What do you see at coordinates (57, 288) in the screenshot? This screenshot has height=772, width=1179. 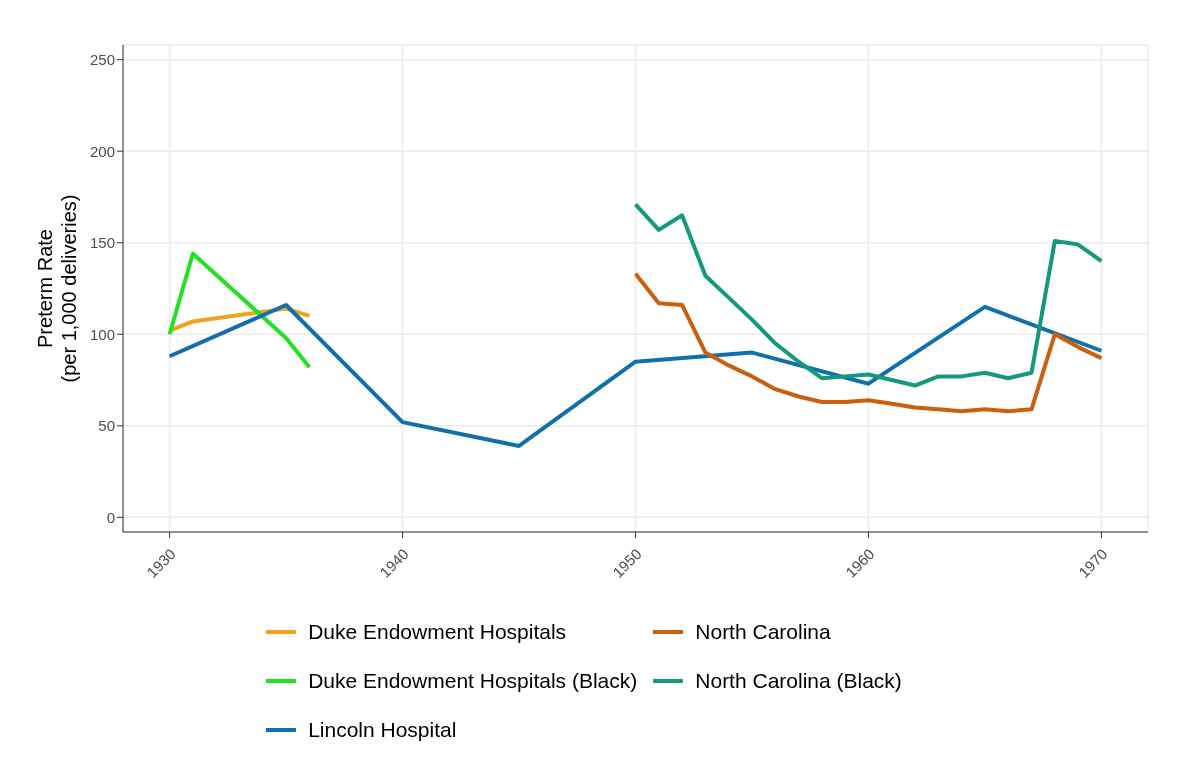 I see `y-axis-title: Preterm Rate (per 1,000 deliveries)` at bounding box center [57, 288].